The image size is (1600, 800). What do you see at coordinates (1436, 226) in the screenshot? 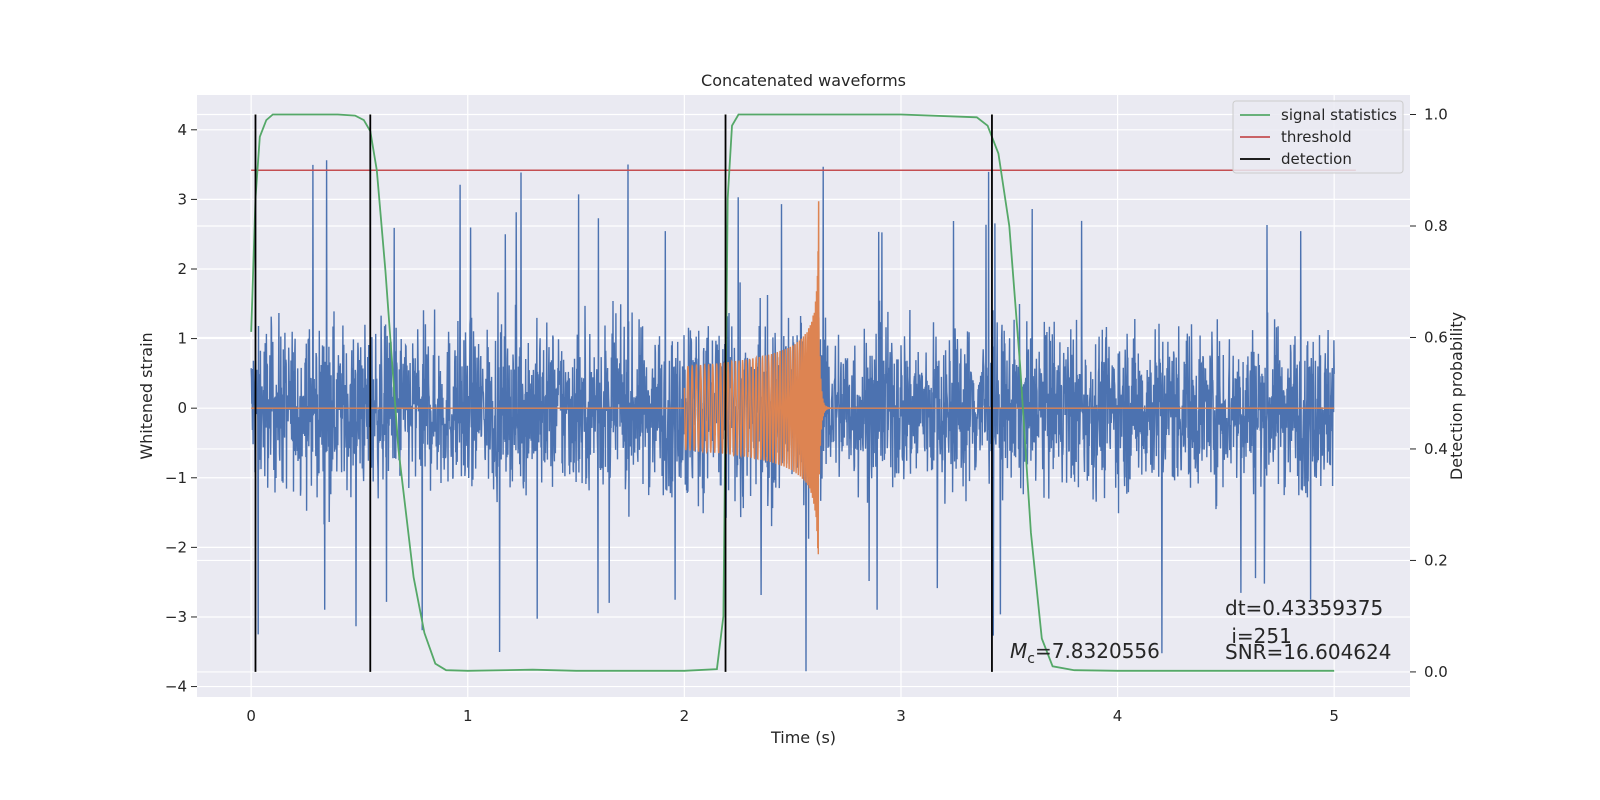
I see `y2-tick-label: 0.8` at bounding box center [1436, 226].